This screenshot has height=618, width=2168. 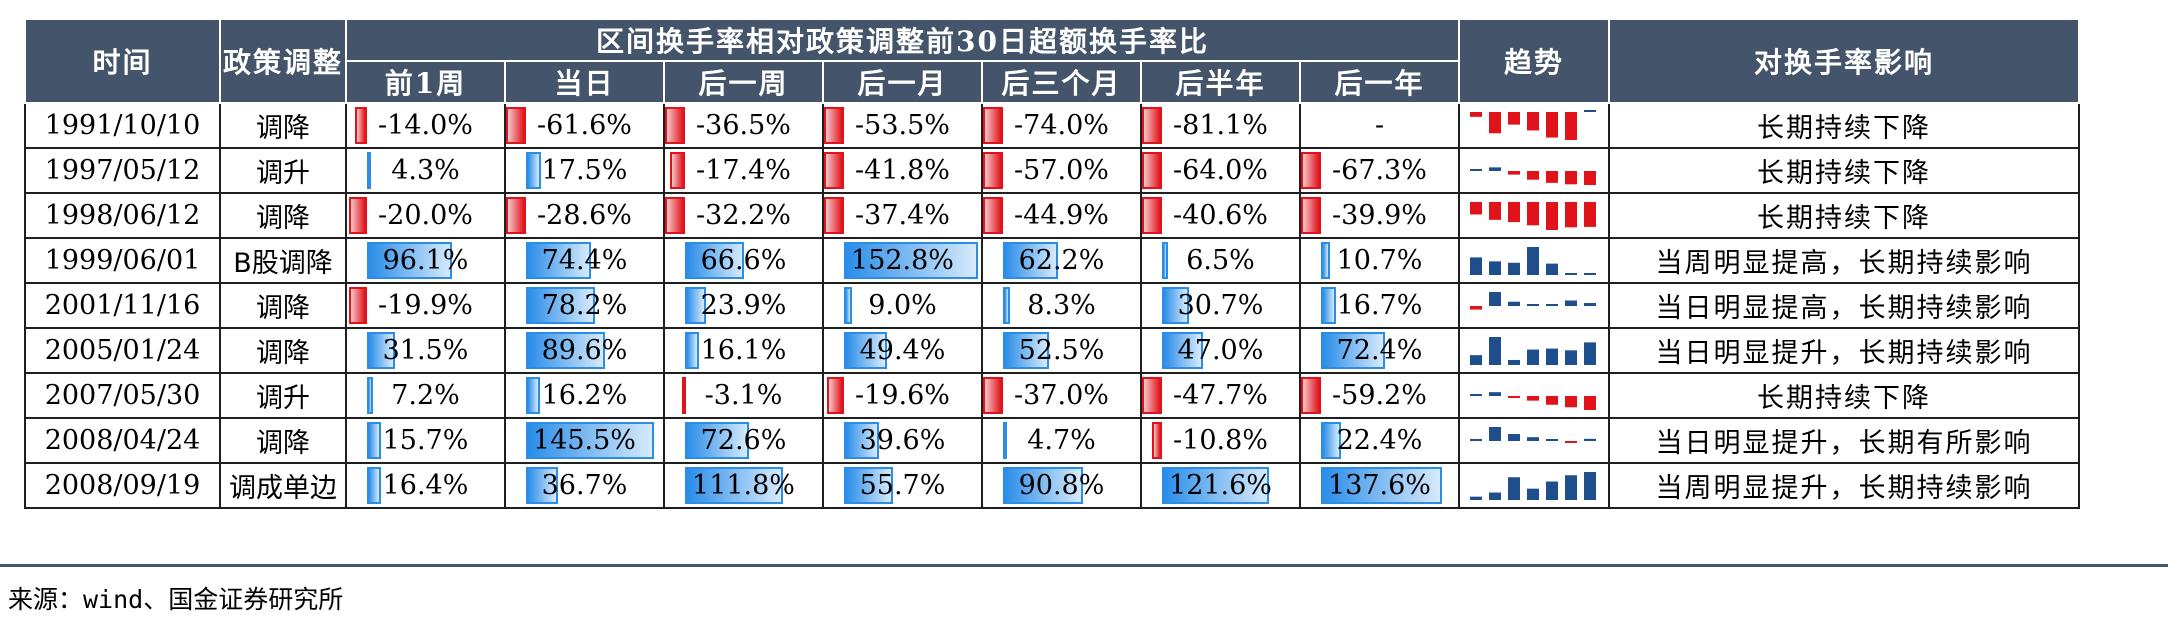 I want to click on value-cell: 6.5%, so click(x=1220, y=260).